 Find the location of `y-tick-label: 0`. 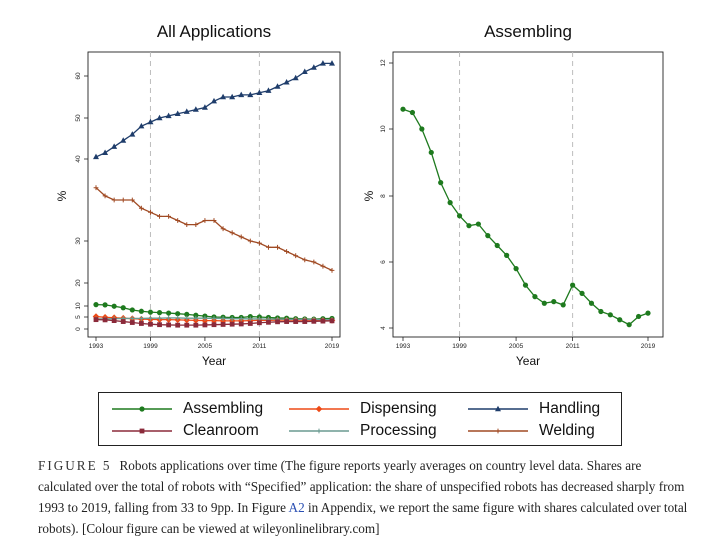

y-tick-label: 0 is located at coordinates (78, 329).